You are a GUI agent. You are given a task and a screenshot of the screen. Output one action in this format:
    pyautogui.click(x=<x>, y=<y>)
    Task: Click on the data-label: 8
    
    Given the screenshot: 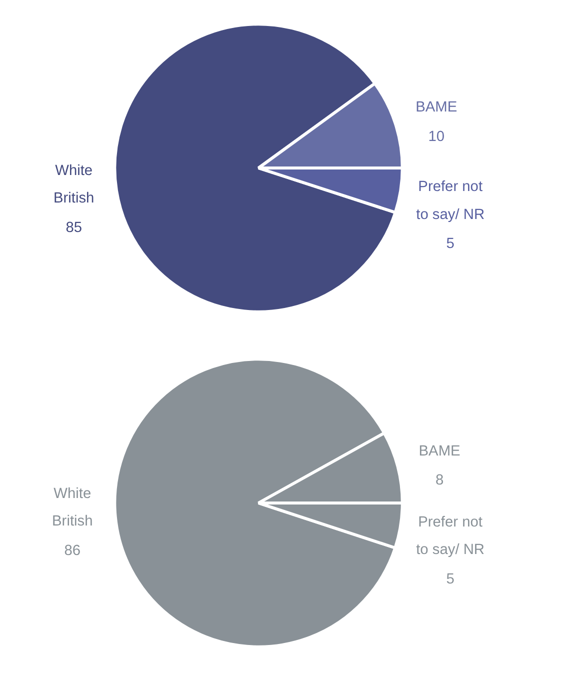 What is the action you would take?
    pyautogui.click(x=439, y=480)
    